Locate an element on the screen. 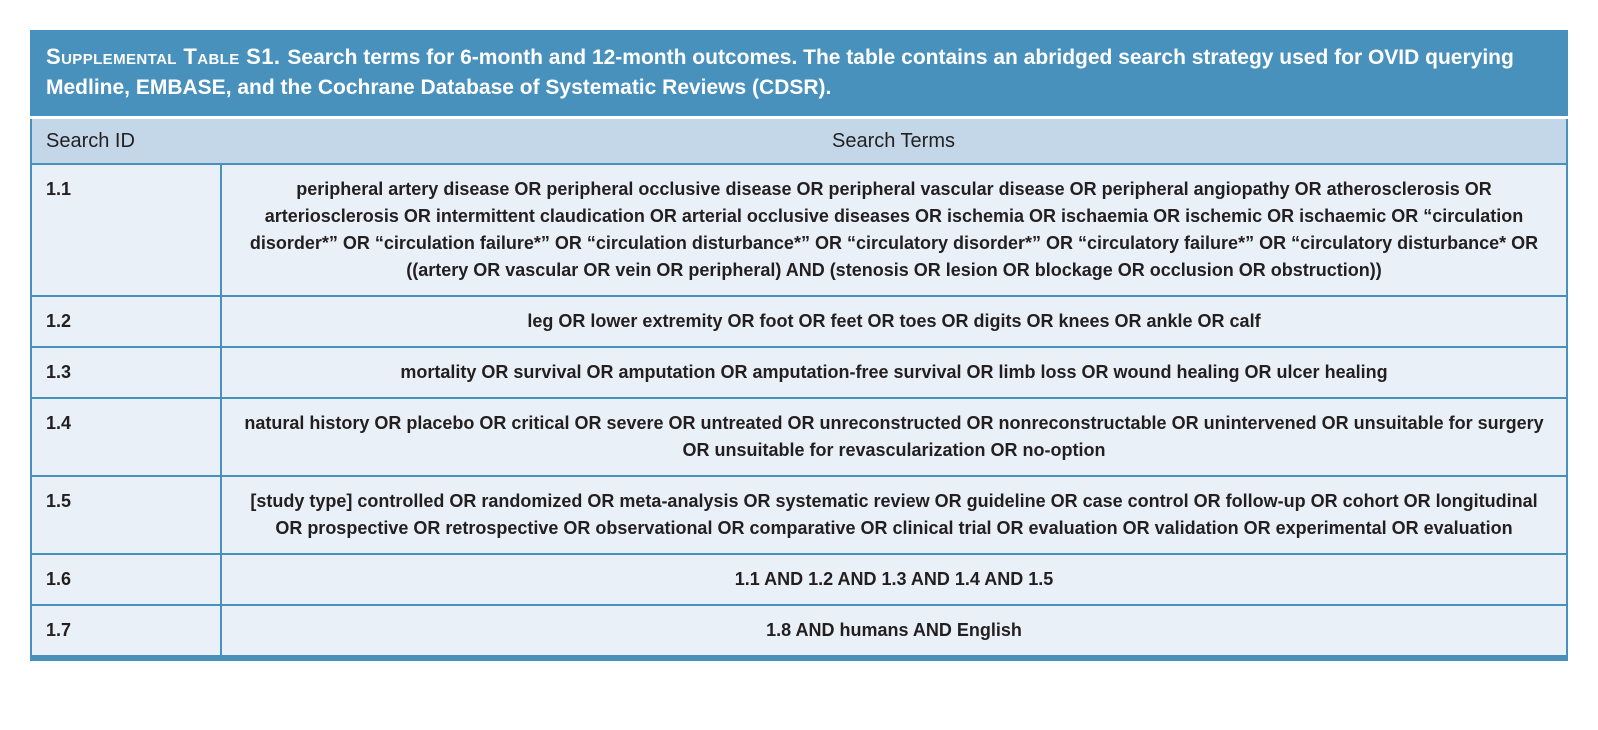 Image resolution: width=1598 pixels, height=730 pixels. search-id-cell: 1.4 is located at coordinates (126, 437).